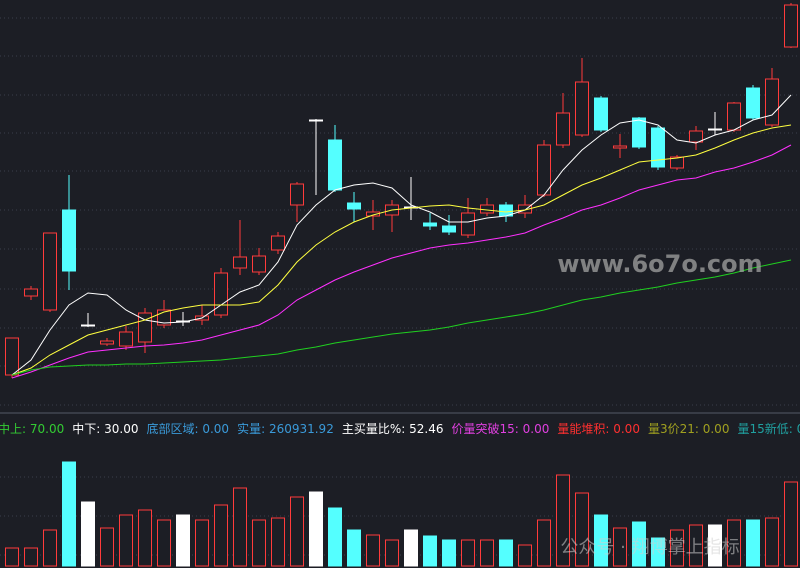  I want to click on indicator-value: 70.00, so click(47, 429).